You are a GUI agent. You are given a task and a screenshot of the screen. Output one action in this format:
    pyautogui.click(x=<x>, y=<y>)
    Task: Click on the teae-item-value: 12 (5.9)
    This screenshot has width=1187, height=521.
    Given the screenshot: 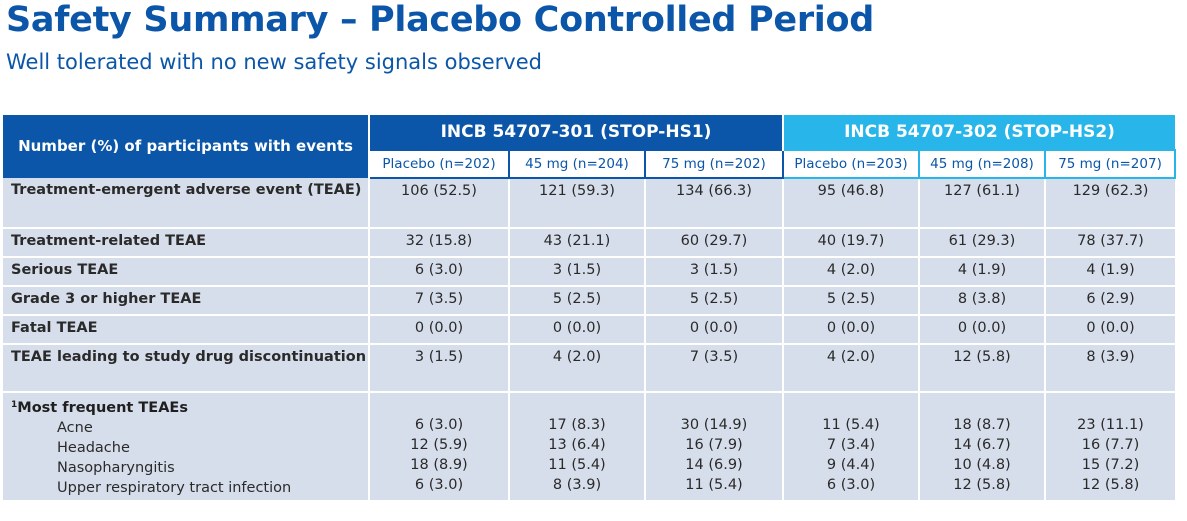 What is the action you would take?
    pyautogui.click(x=439, y=445)
    